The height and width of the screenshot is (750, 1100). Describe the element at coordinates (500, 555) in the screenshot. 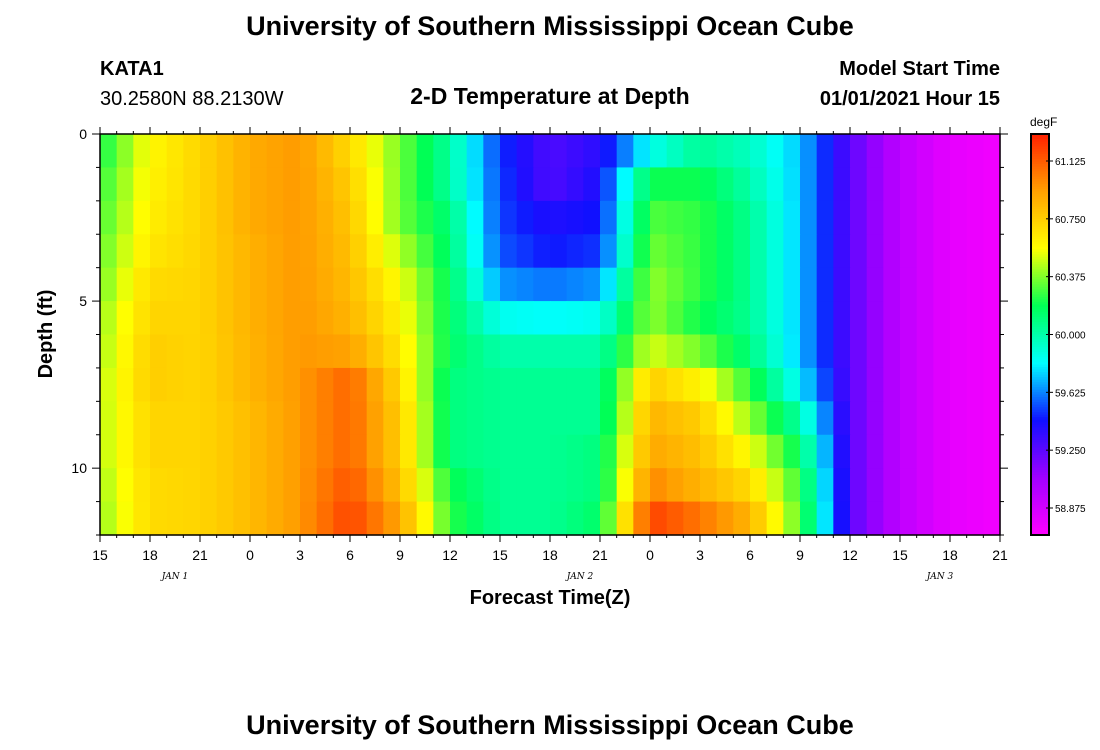

I see `x-tick-label: 15` at that location.